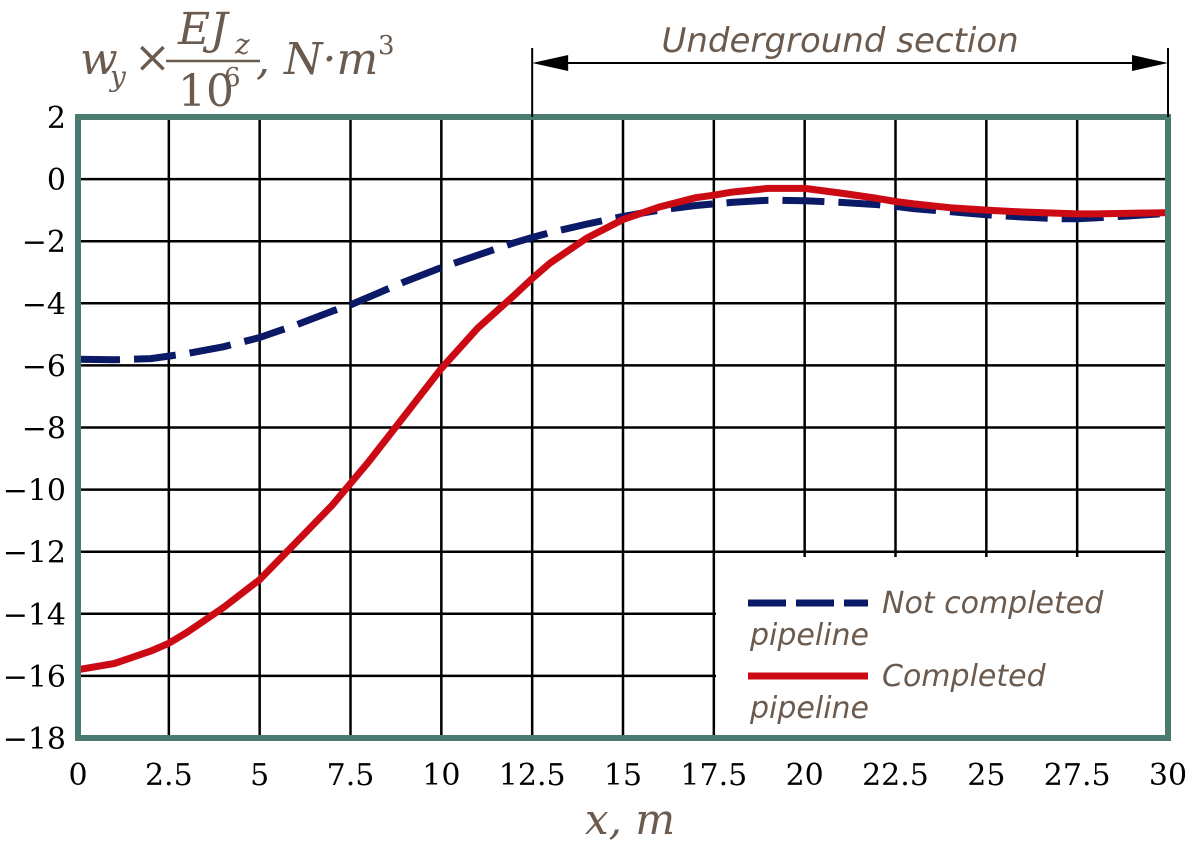 This screenshot has width=1200, height=848. I want to click on y-axis-ticks: 2 0 −2 −4 −6 −8 −10 −12 −14 −16 −18, so click(34, 429).